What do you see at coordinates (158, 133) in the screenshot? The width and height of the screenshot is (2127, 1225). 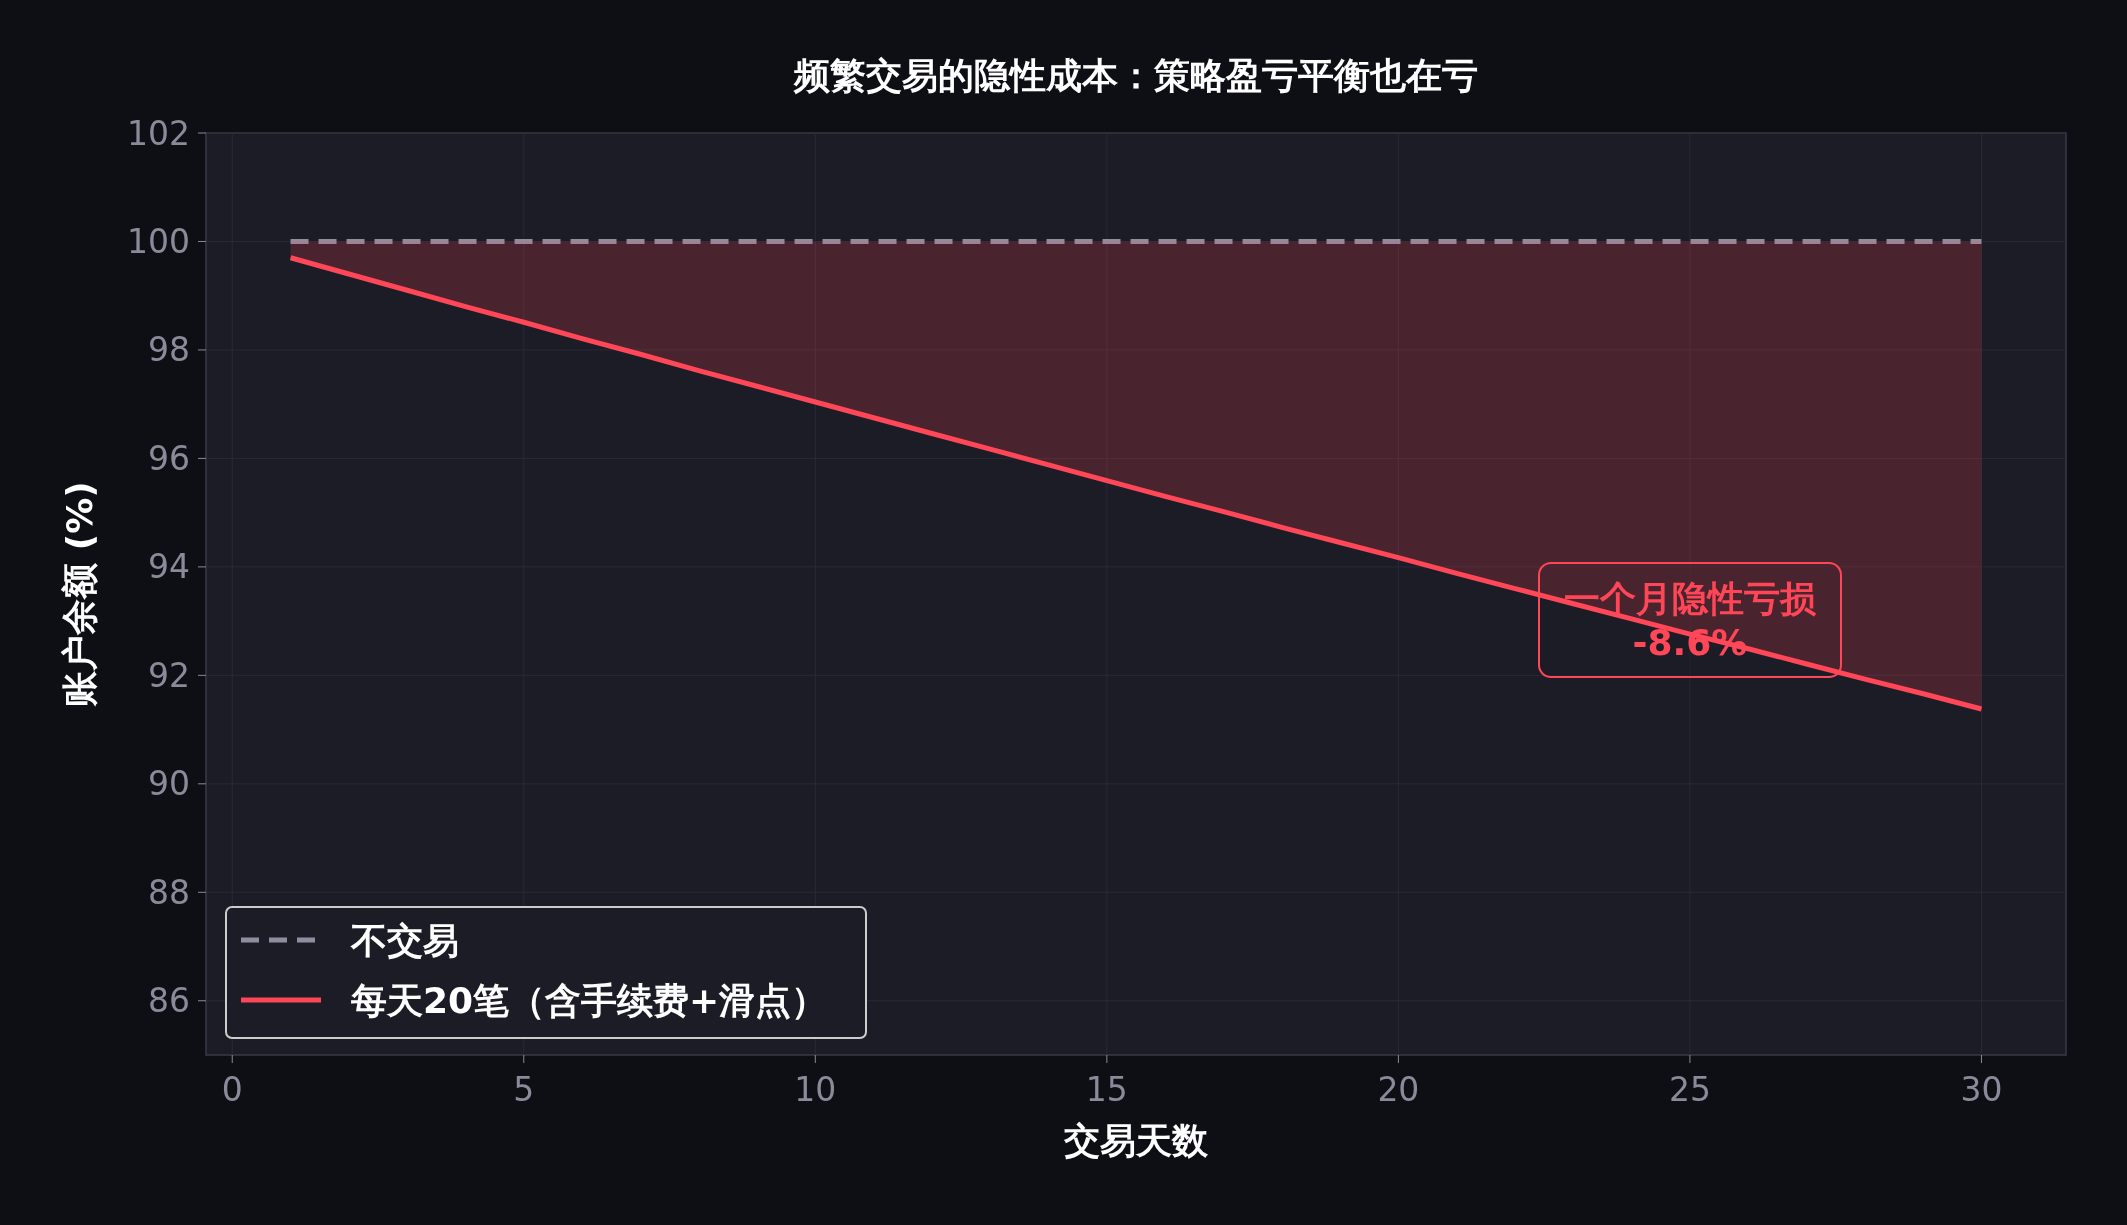 I see `y-tick-label: 102` at bounding box center [158, 133].